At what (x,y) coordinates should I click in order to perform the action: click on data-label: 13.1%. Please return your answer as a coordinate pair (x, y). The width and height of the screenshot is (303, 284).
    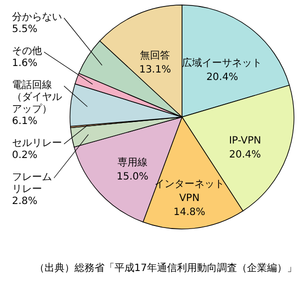
    Looking at the image, I should click on (155, 70).